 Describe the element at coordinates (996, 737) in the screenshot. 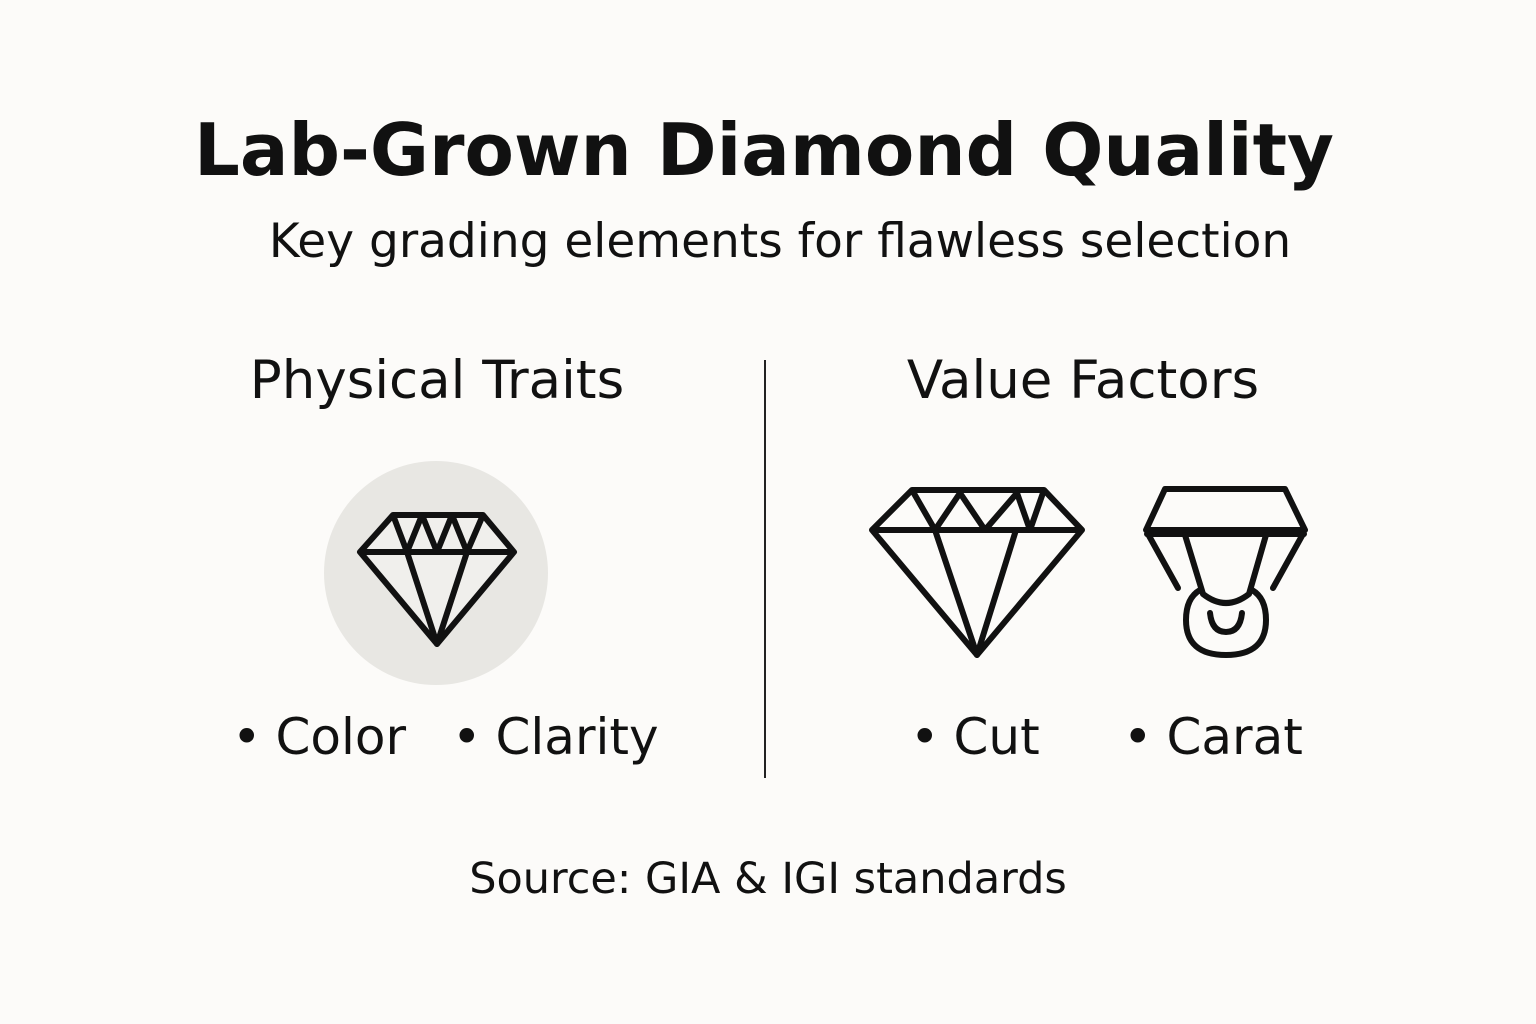

I see `item-label: Cut` at that location.